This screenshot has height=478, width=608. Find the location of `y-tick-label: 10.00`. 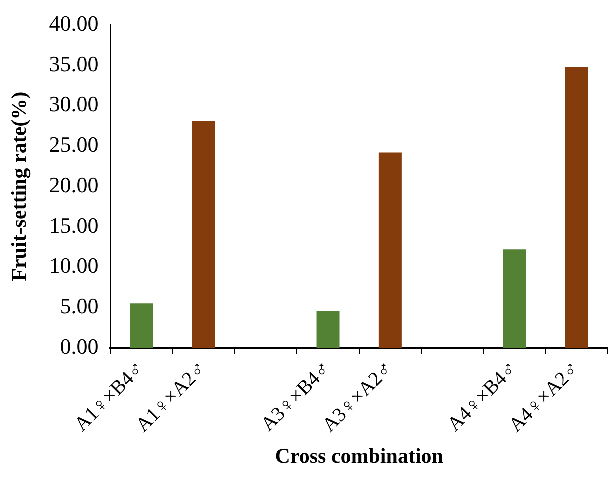

y-tick-label: 10.00 is located at coordinates (74, 265).